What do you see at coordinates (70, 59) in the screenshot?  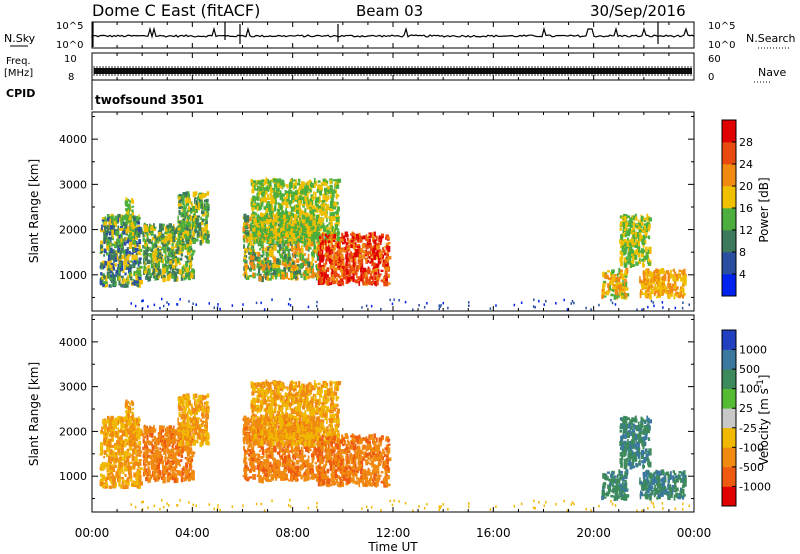 I see `freq-axis-top: 10` at bounding box center [70, 59].